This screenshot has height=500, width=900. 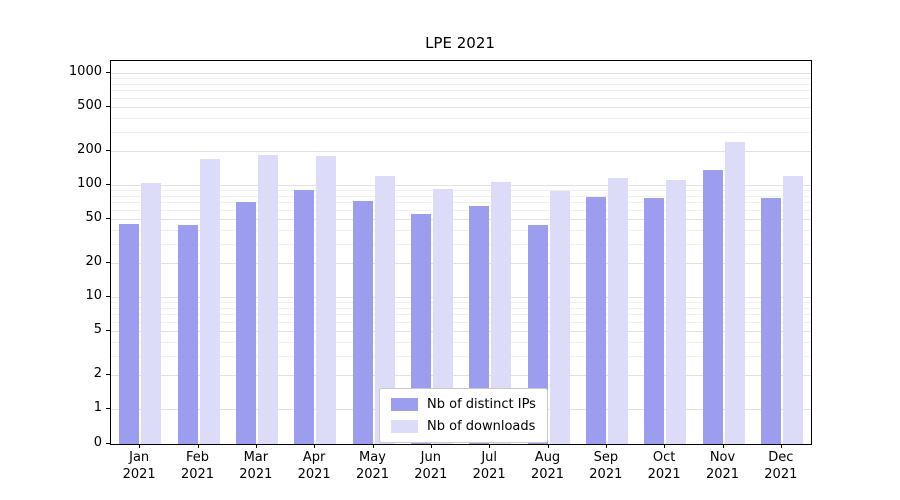 I want to click on x-tick-label: Apr 2021, so click(x=314, y=466).